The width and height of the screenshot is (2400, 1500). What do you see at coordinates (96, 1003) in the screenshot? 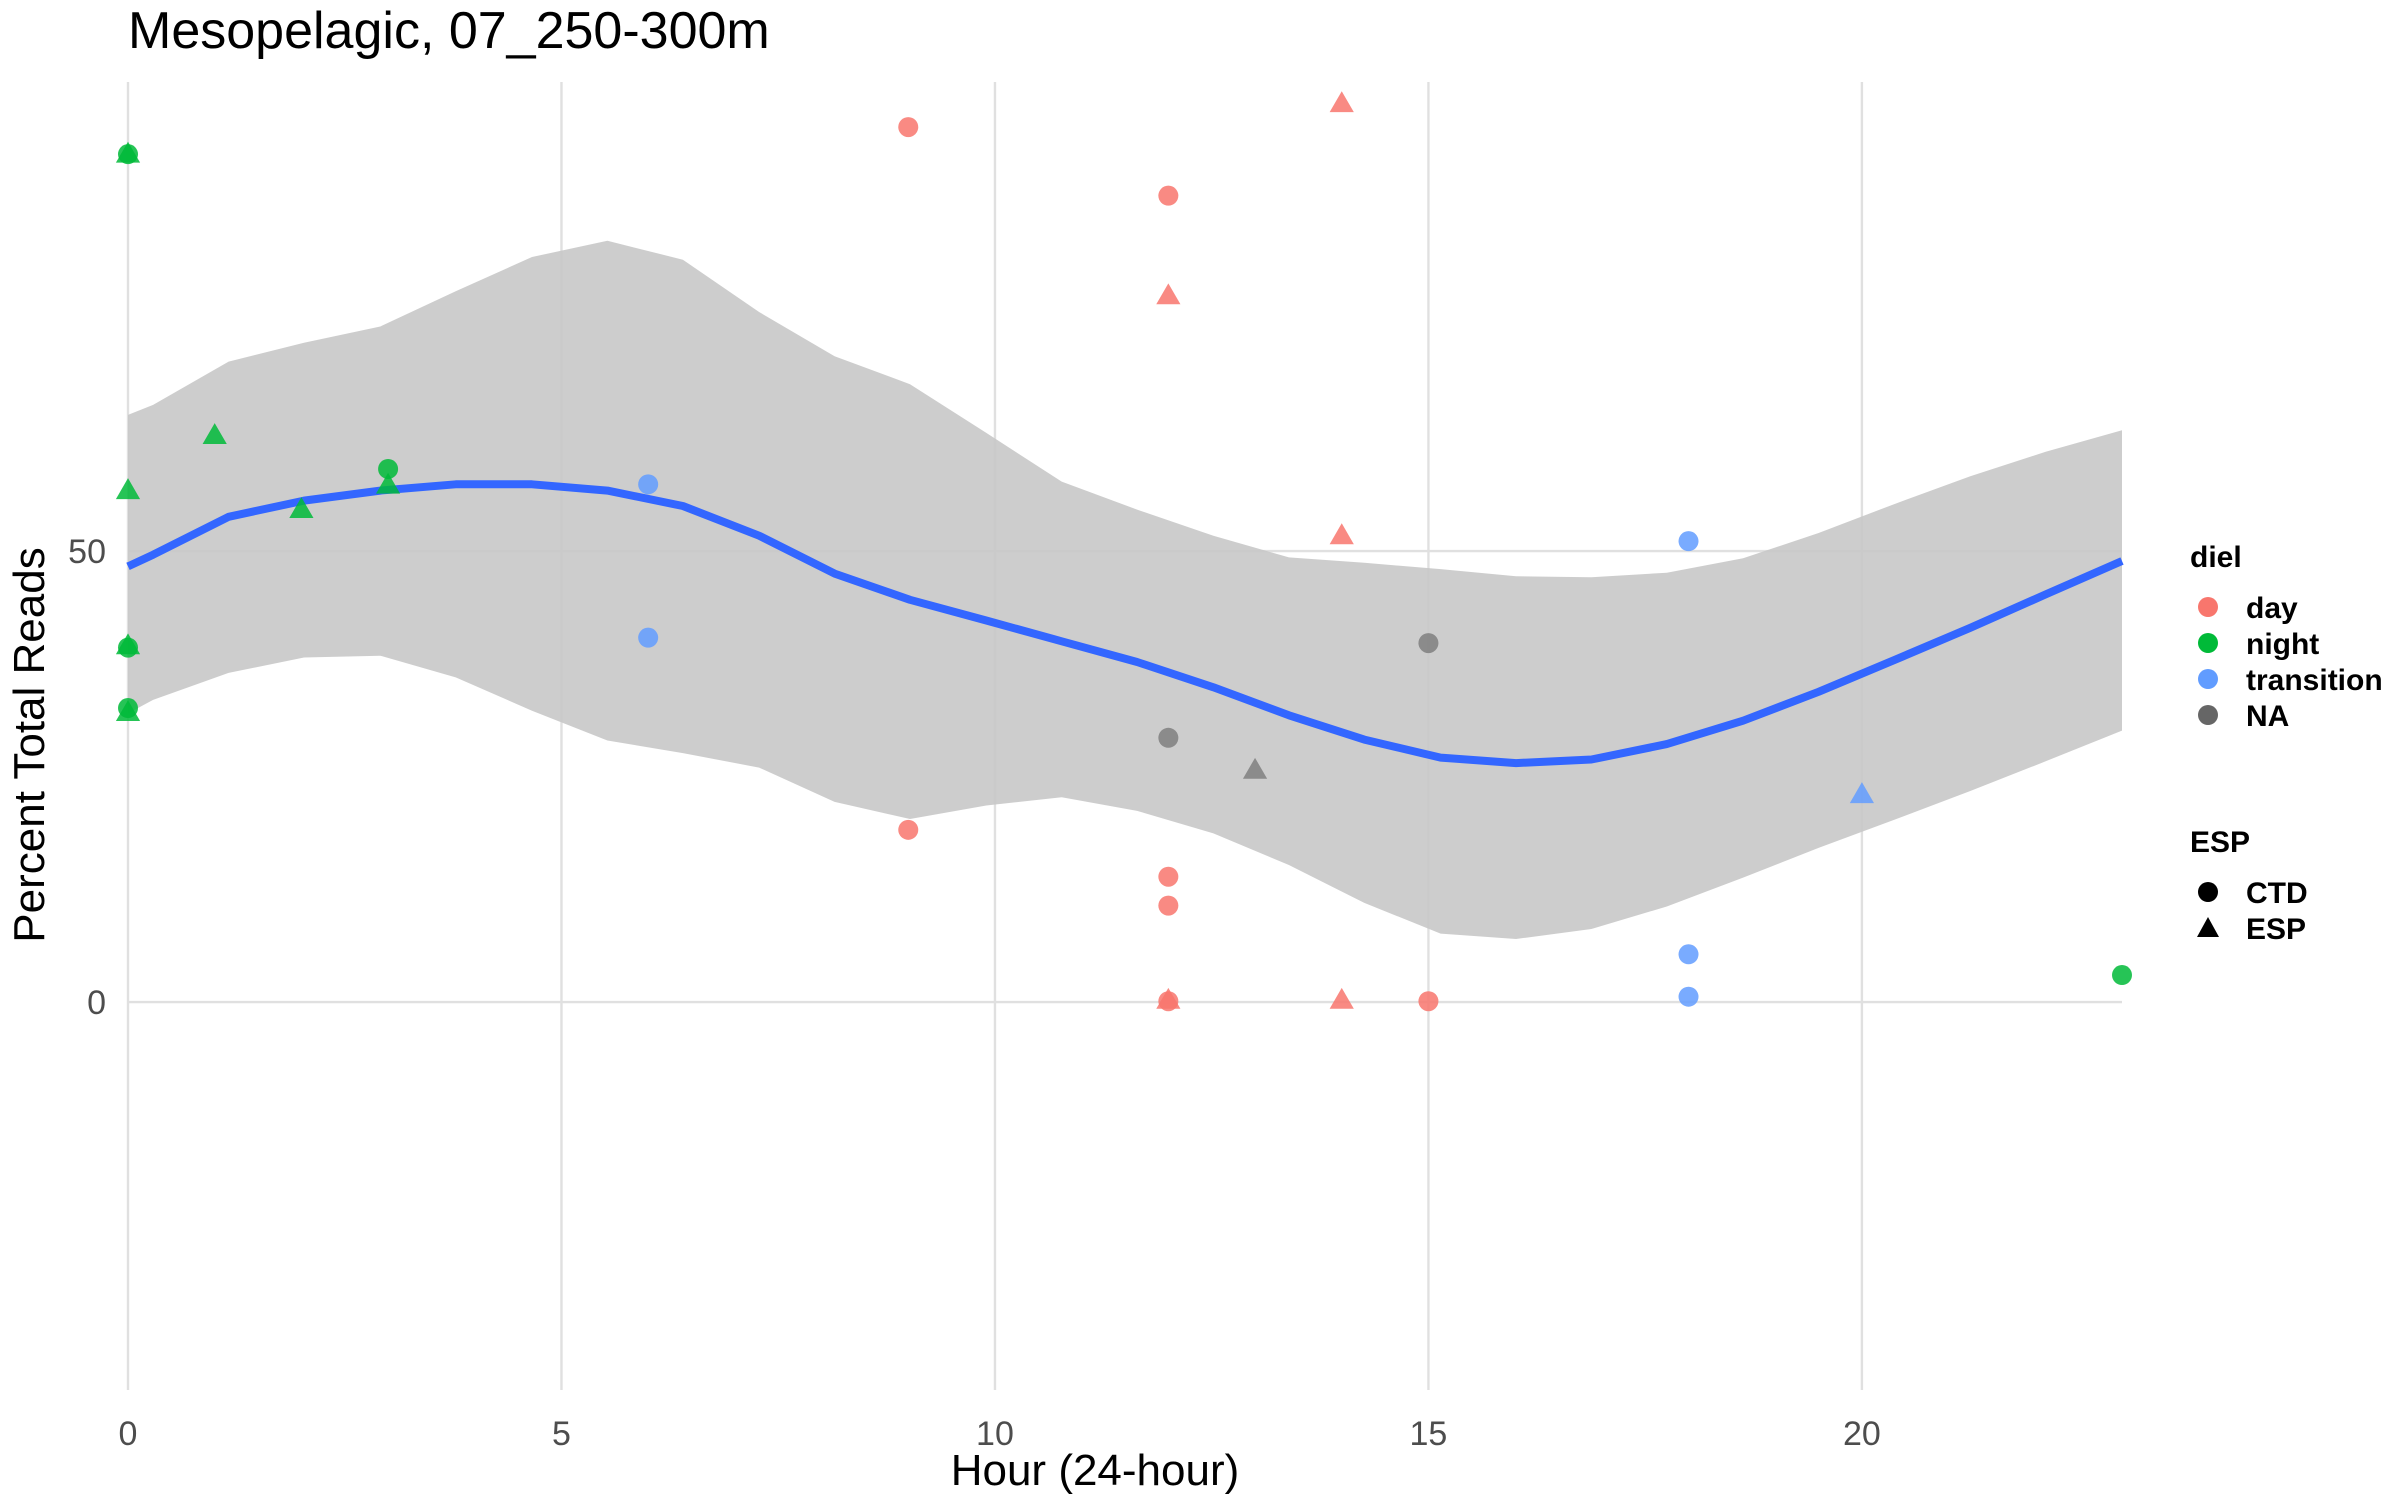
I see `y-tick-label: 0` at bounding box center [96, 1003].